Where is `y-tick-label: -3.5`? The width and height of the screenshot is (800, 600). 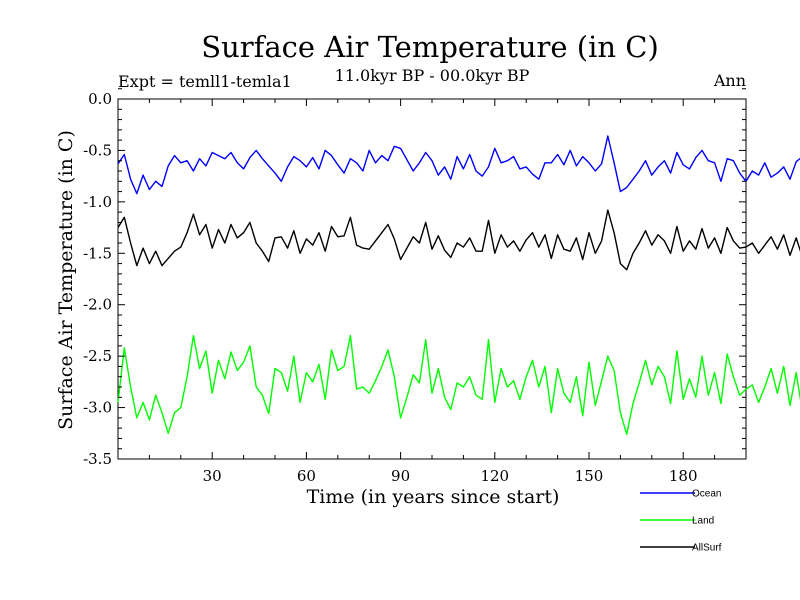 y-tick-label: -3.5 is located at coordinates (97, 459).